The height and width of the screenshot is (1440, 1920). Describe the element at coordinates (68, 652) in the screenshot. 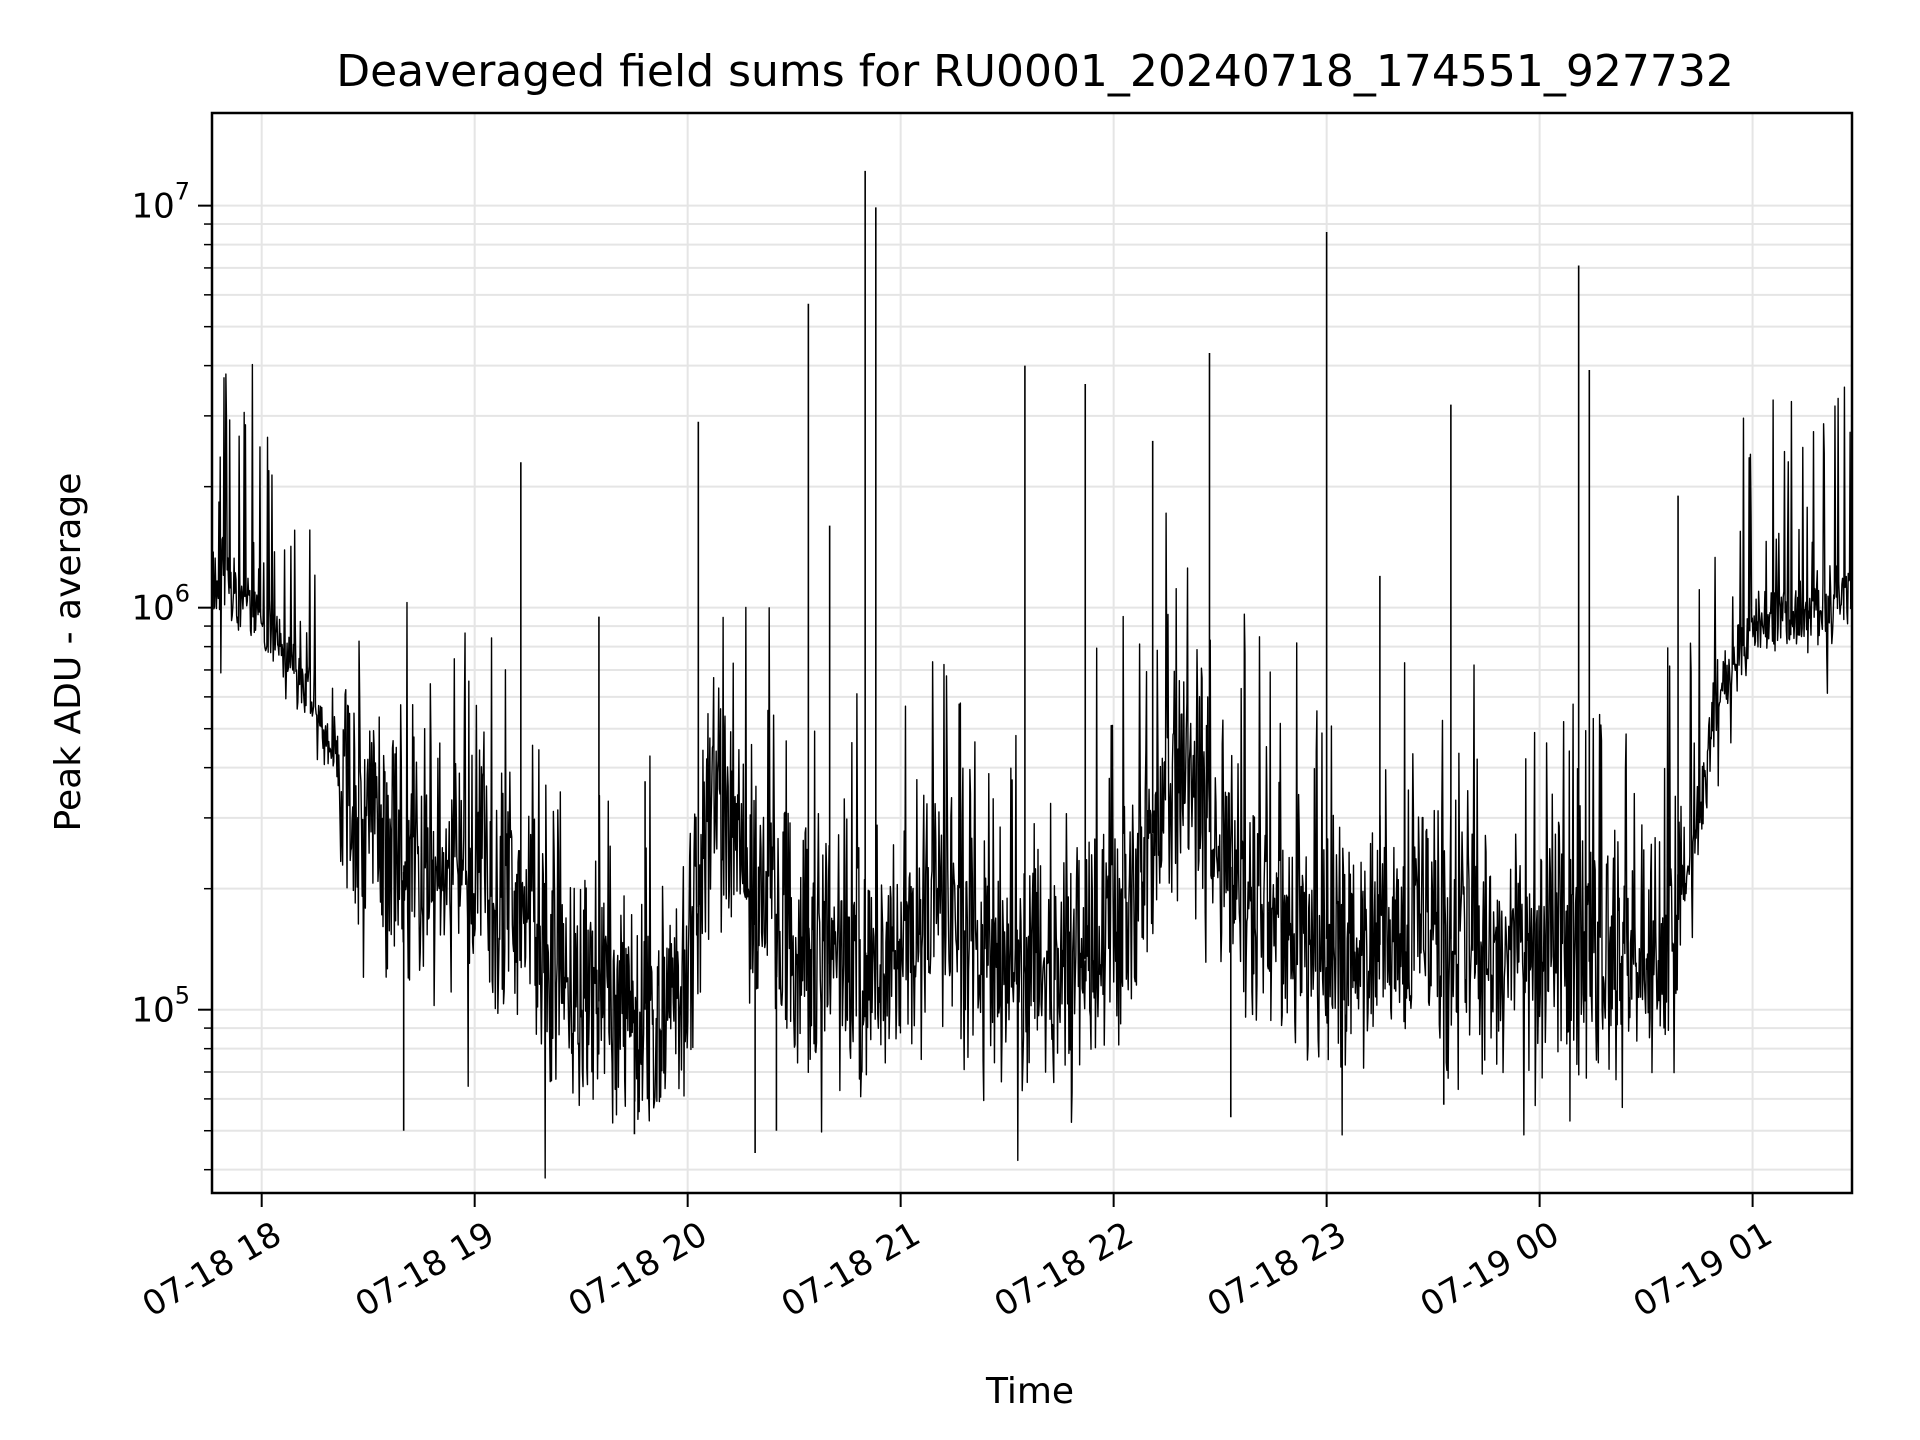

I see `y-axis-label: Peak ADU - average` at that location.